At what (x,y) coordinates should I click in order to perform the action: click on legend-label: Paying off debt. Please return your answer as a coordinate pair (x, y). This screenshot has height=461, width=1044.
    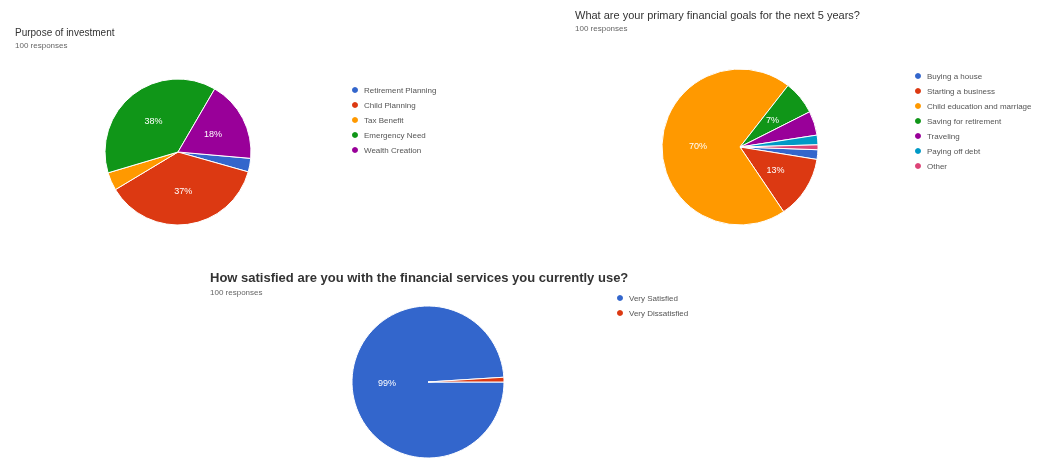
    Looking at the image, I should click on (954, 151).